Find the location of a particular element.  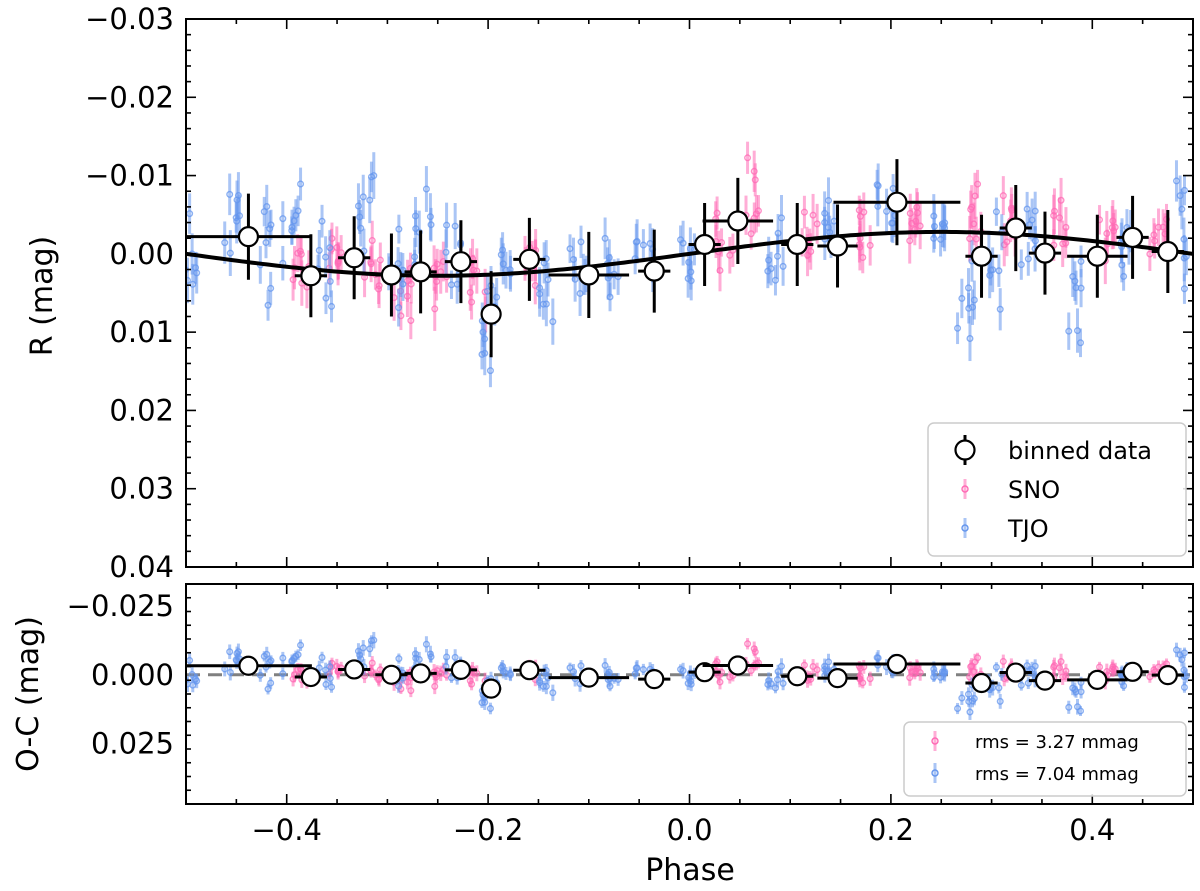

x-tick-label: −0.4 is located at coordinates (286, 830).